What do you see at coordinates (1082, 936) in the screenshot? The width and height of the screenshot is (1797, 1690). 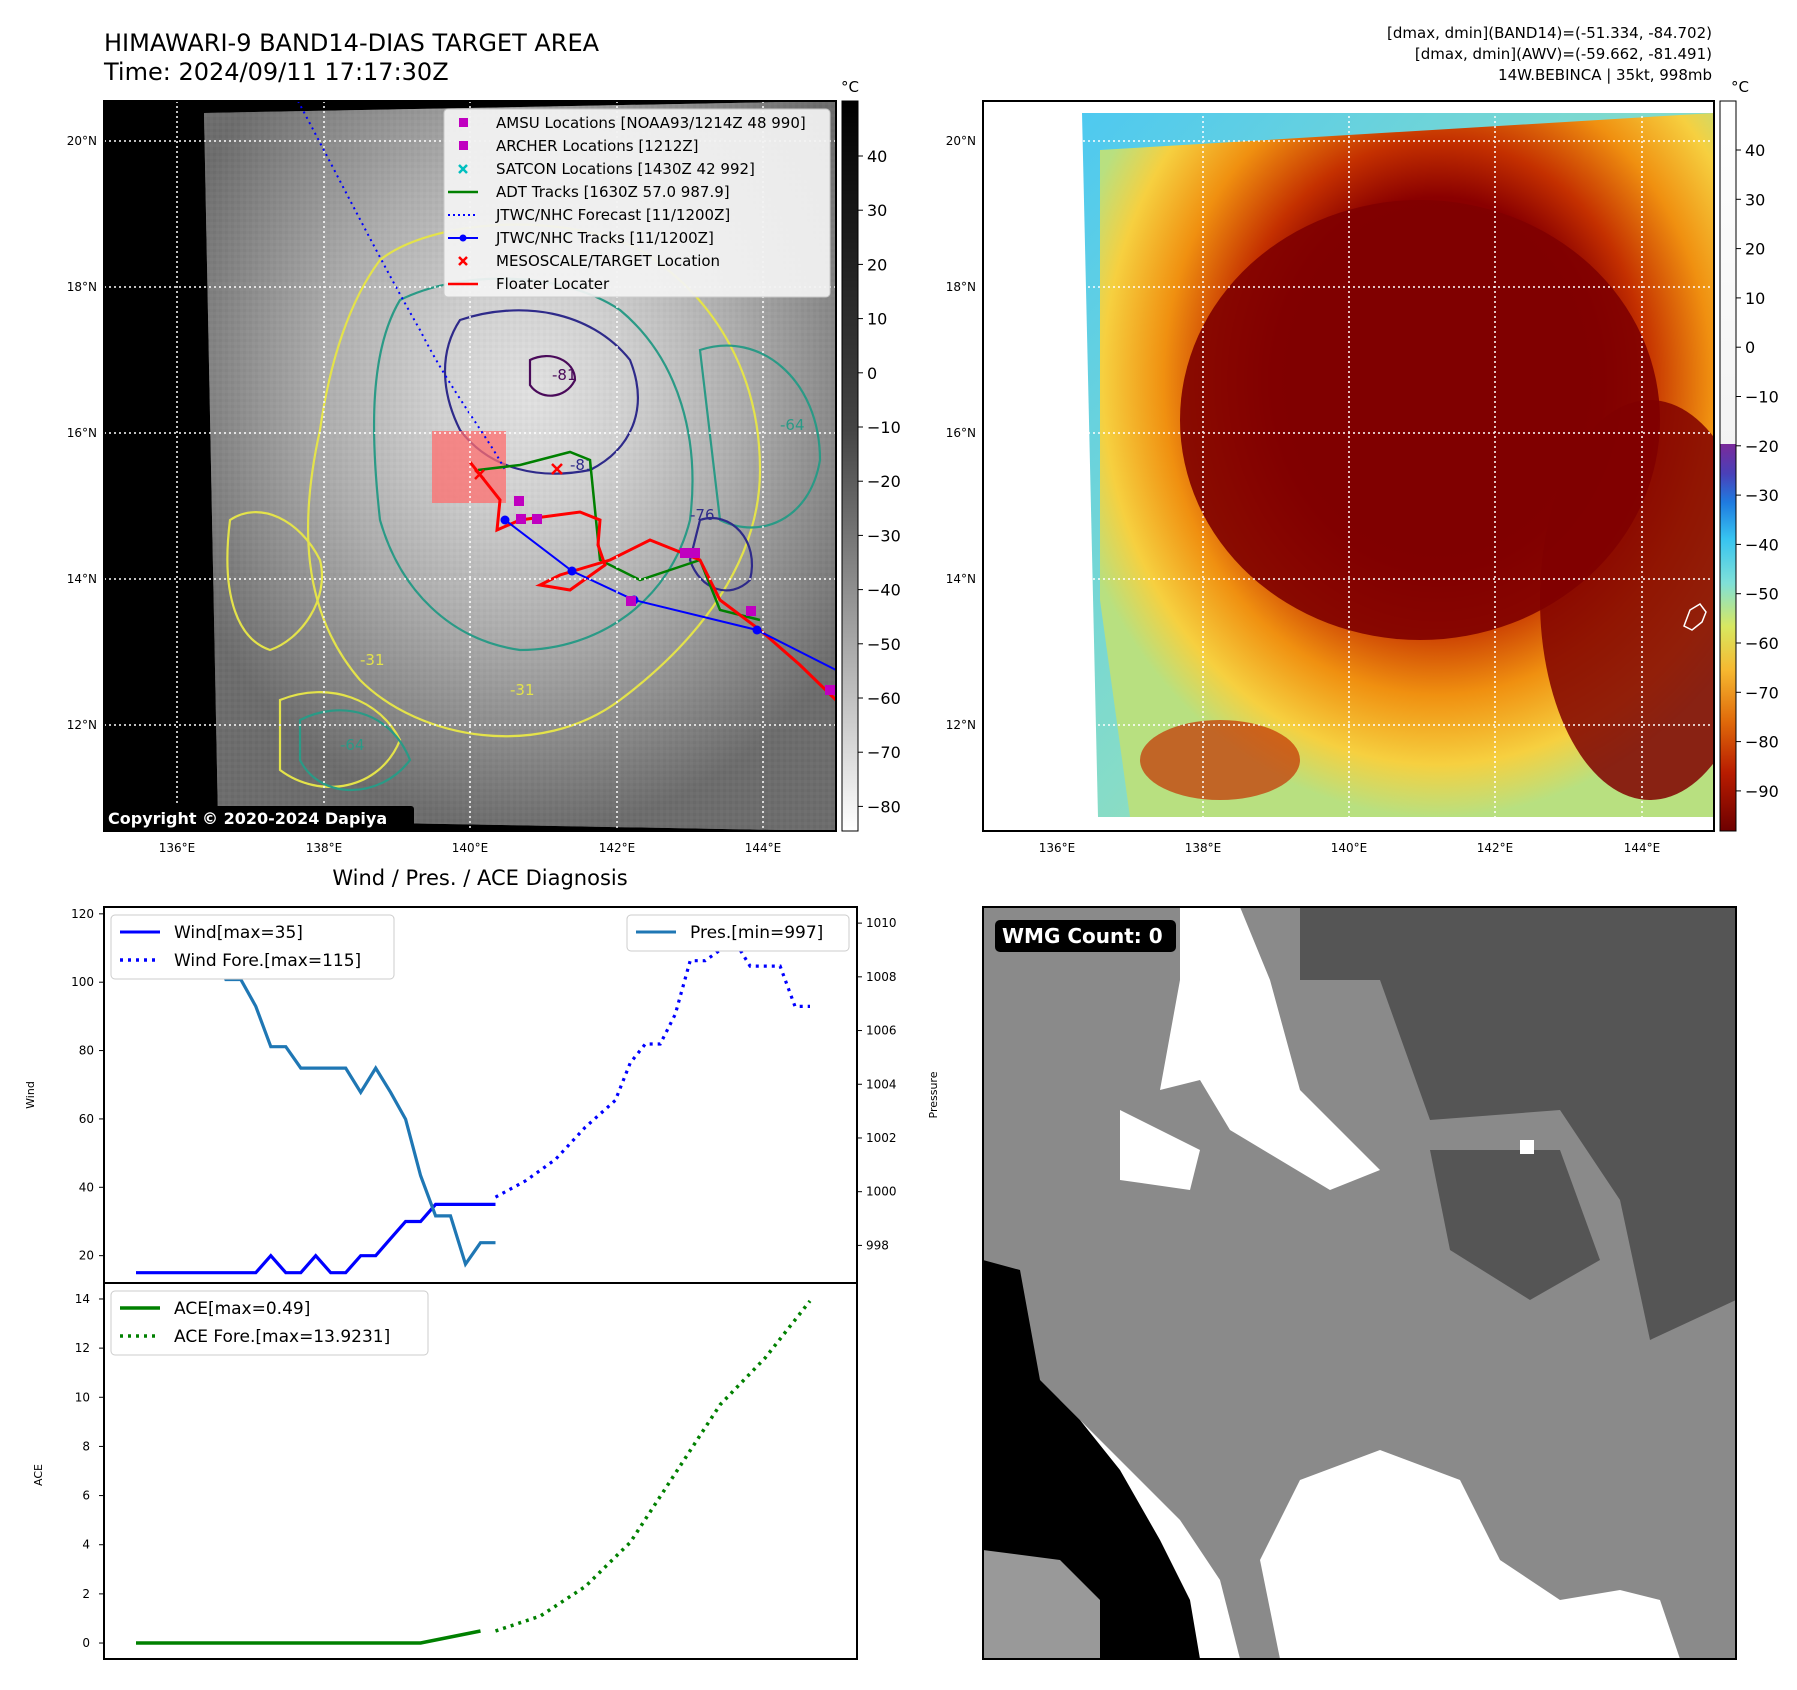 I see `wmg-count: WMG Count: 0` at bounding box center [1082, 936].